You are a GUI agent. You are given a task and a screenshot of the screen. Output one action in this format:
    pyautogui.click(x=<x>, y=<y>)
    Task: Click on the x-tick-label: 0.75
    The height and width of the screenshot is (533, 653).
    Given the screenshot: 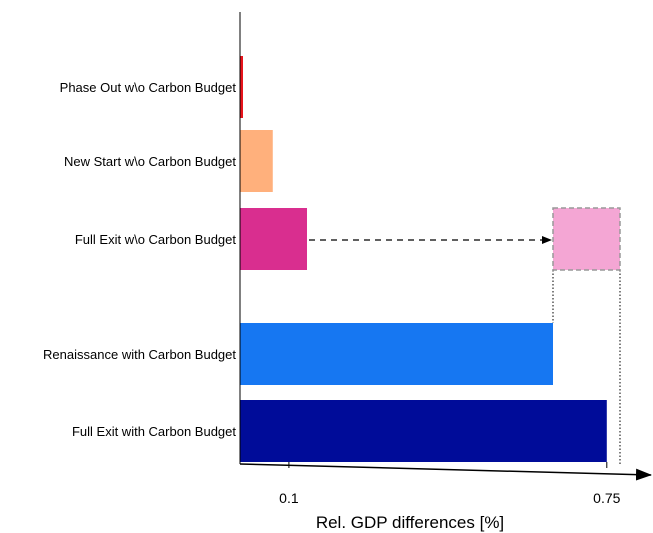 What is the action you would take?
    pyautogui.click(x=606, y=498)
    